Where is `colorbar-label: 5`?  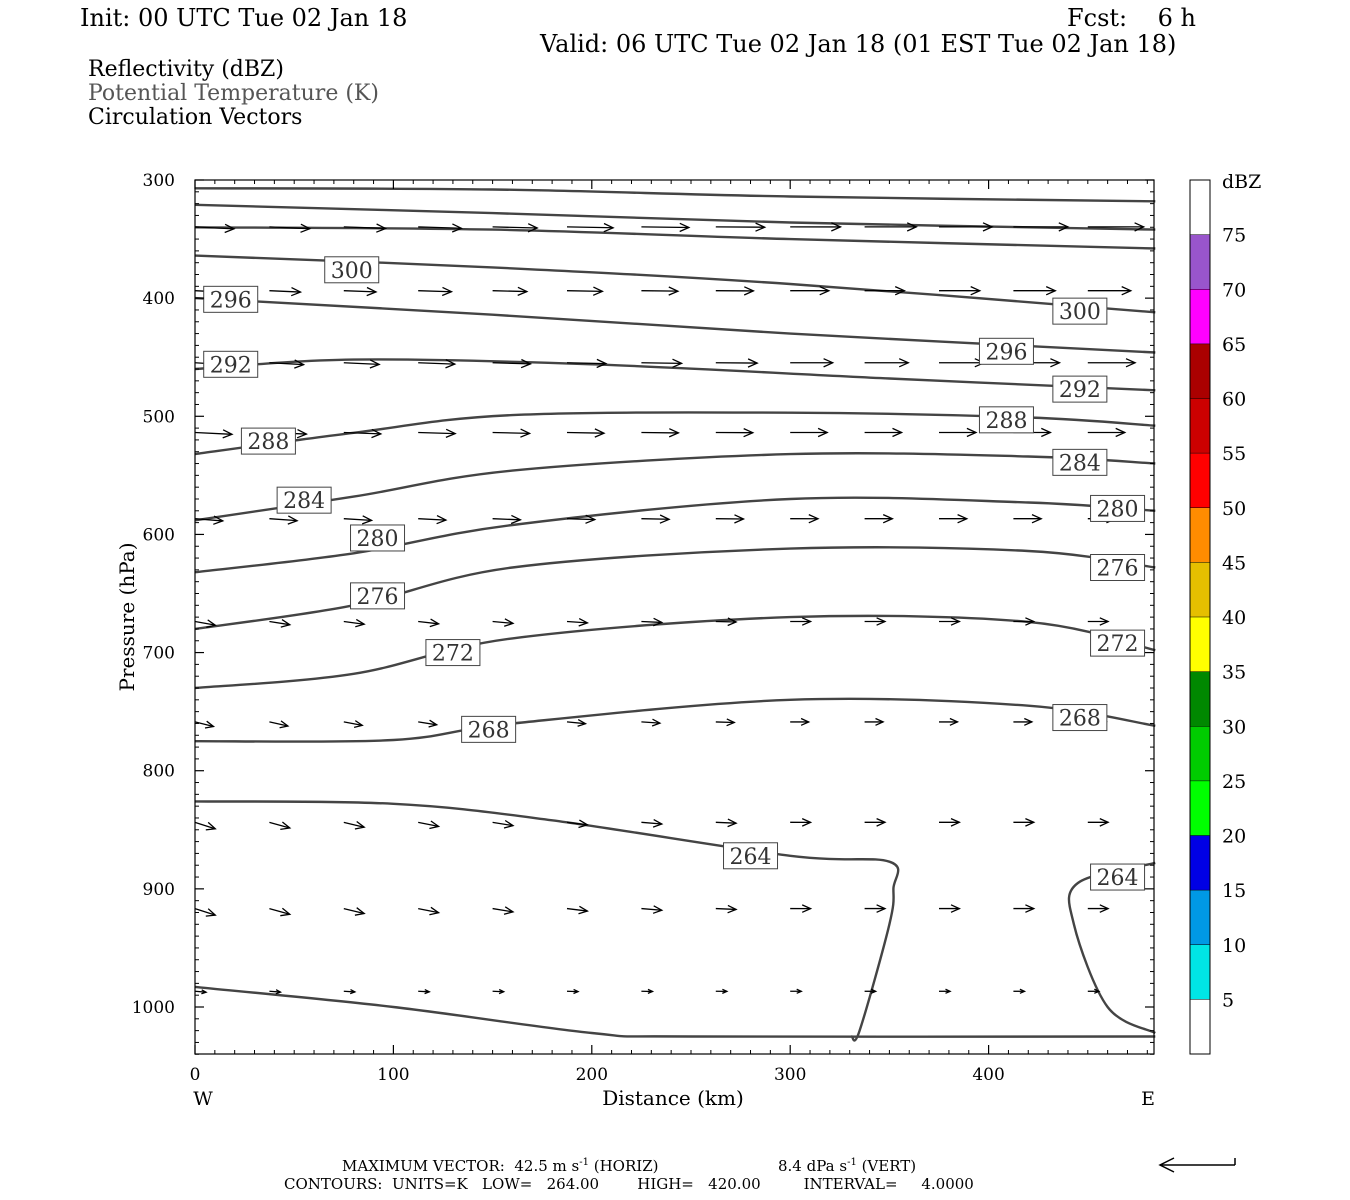 colorbar-label: 5 is located at coordinates (1228, 1000).